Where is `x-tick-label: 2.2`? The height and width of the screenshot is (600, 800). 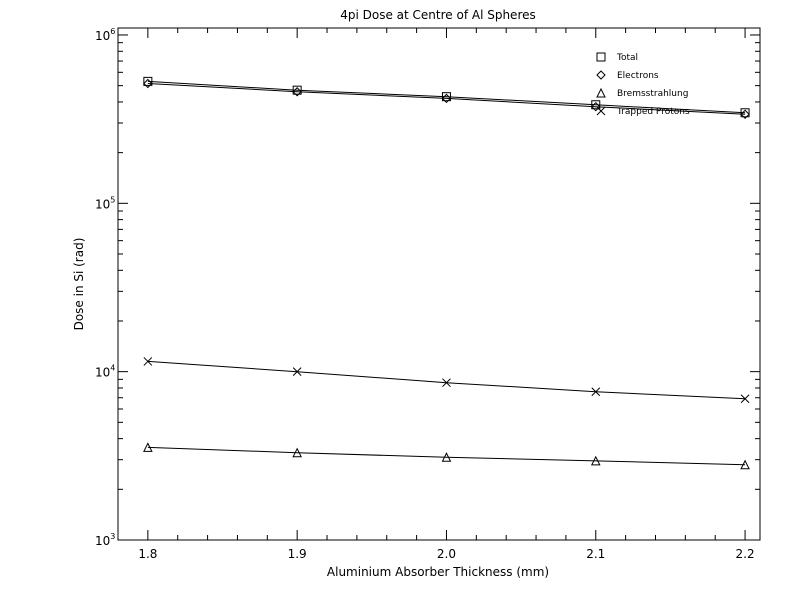
x-tick-label: 2.2 is located at coordinates (745, 554).